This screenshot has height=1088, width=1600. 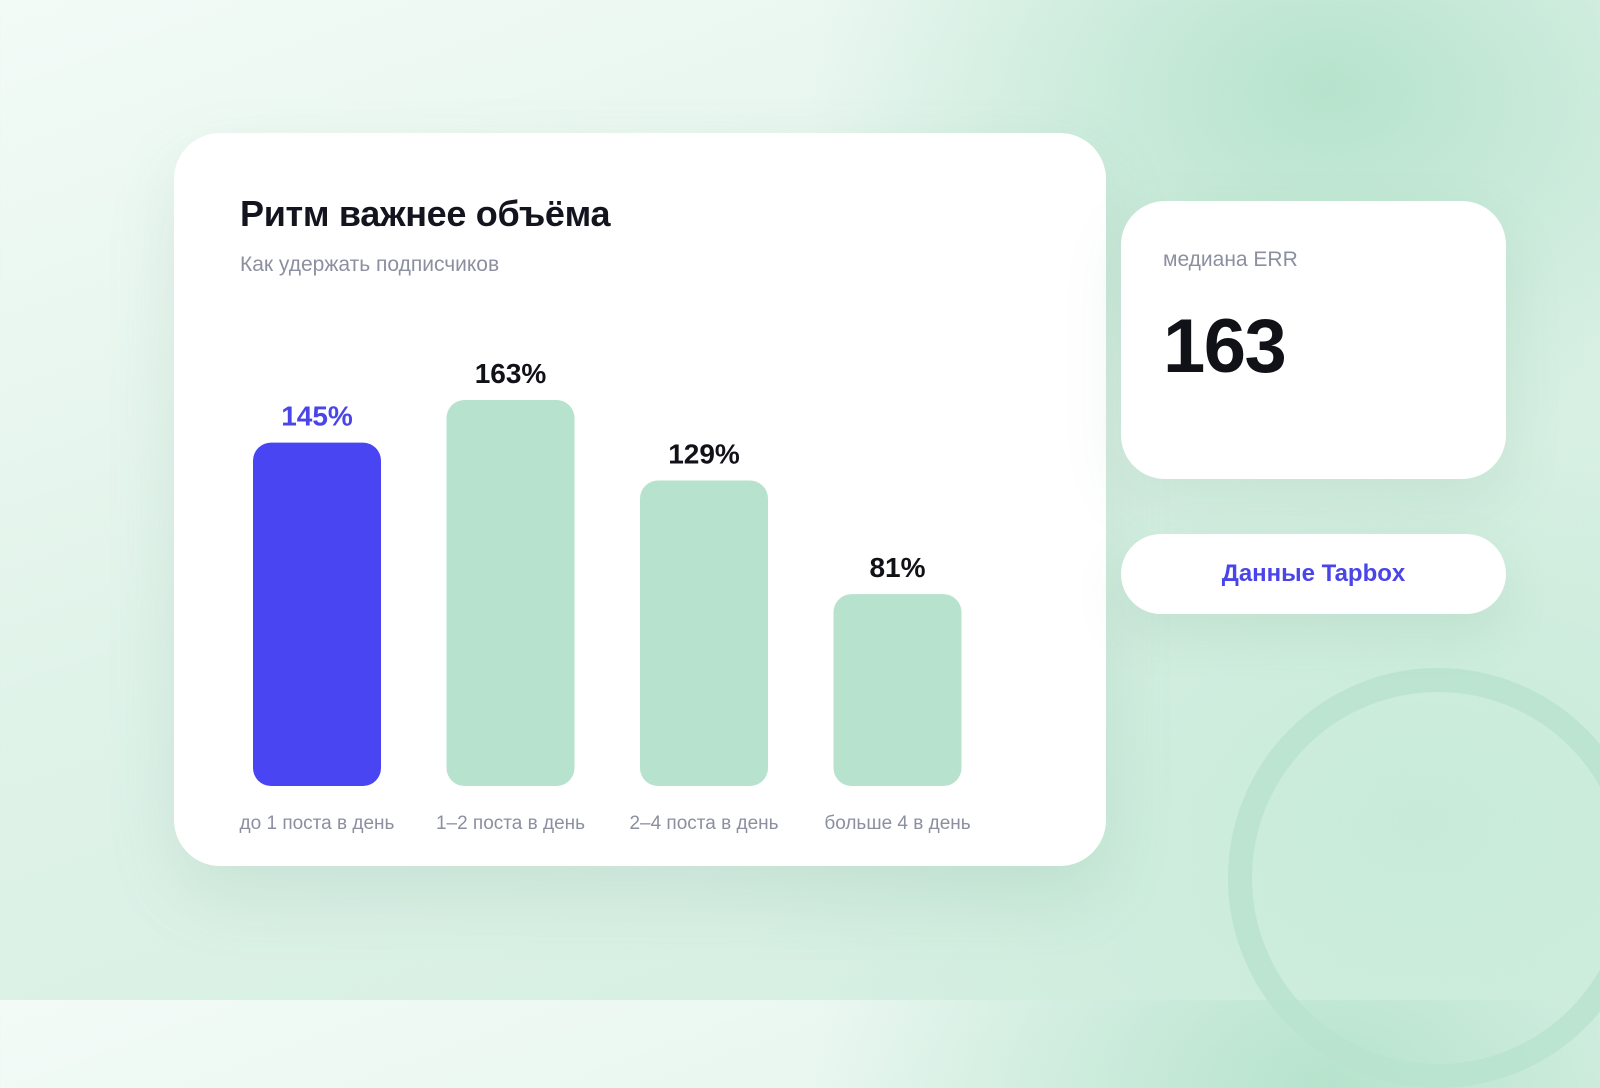 I want to click on bar-value-label-1: 145%, so click(x=317, y=416).